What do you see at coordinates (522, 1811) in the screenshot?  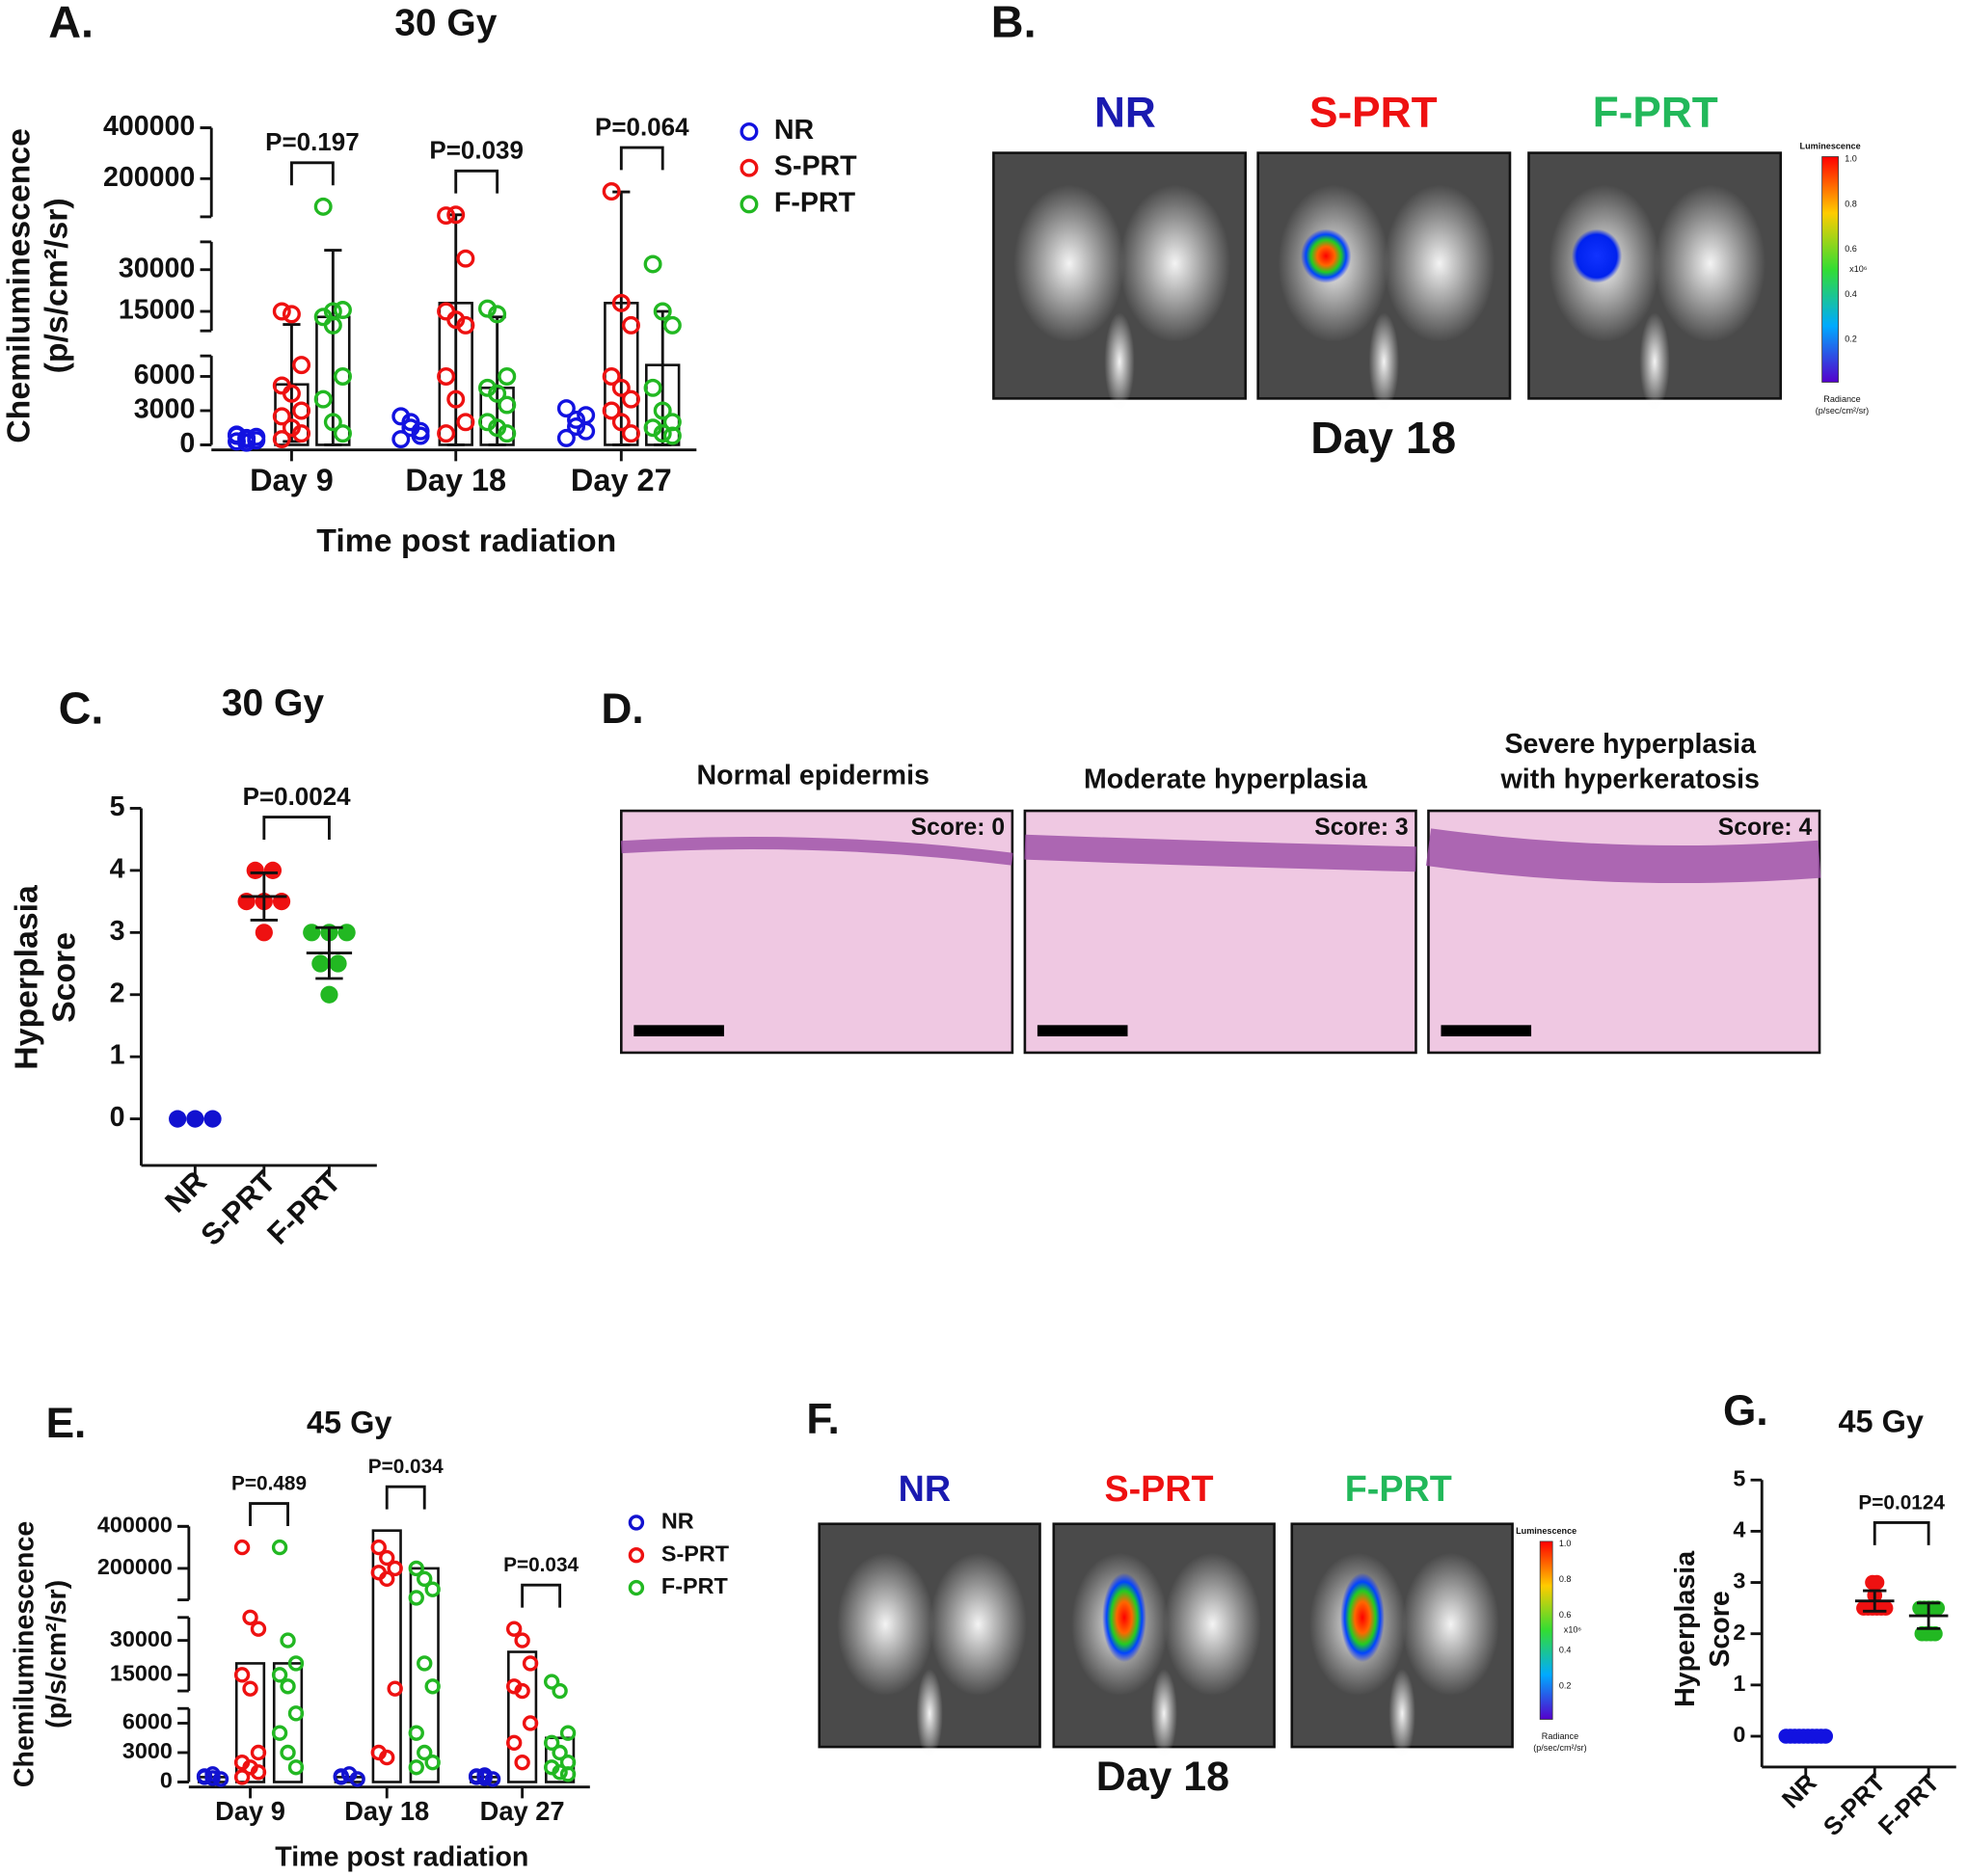 I see `x-tick-label: Day 27` at bounding box center [522, 1811].